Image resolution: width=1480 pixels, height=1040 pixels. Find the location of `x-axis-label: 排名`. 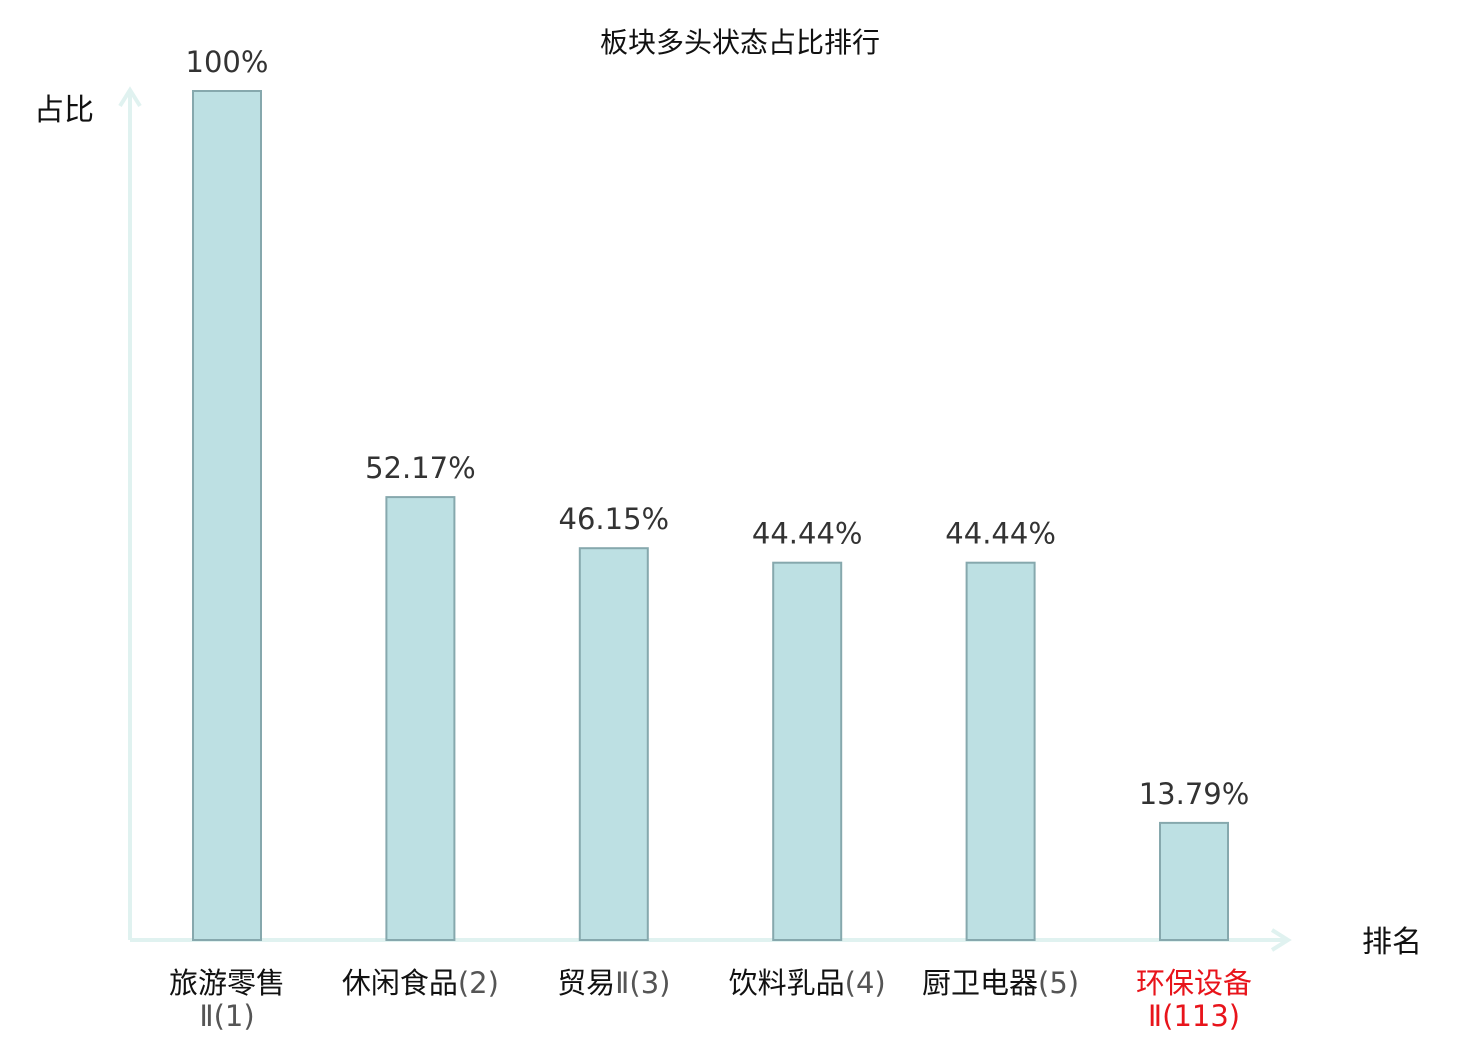

x-axis-label: 排名 is located at coordinates (1392, 942).